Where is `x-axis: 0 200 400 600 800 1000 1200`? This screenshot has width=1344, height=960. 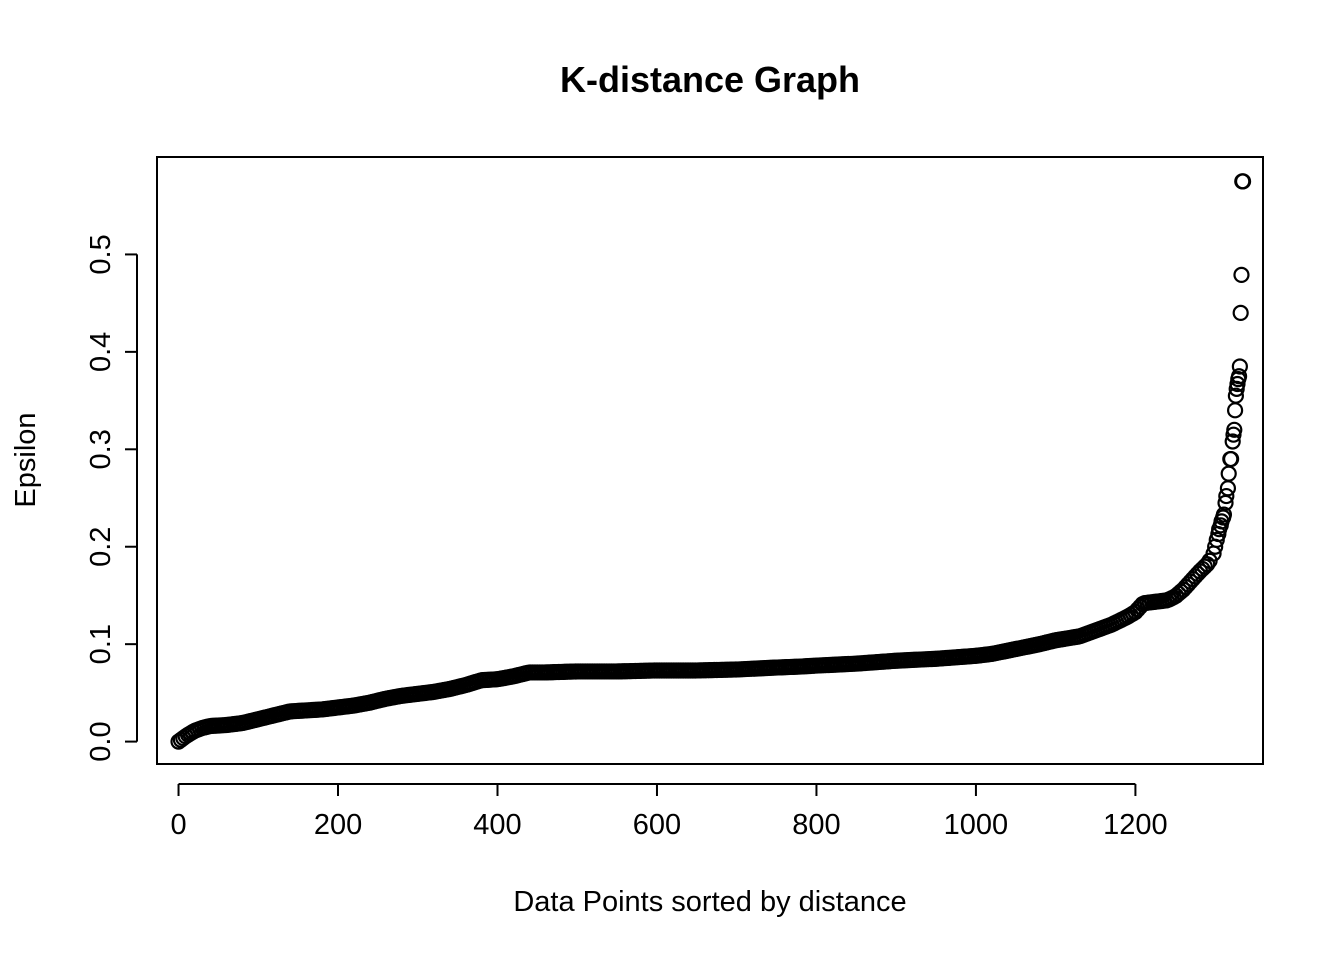
x-axis: 0 200 400 600 800 1000 1200 is located at coordinates (669, 812).